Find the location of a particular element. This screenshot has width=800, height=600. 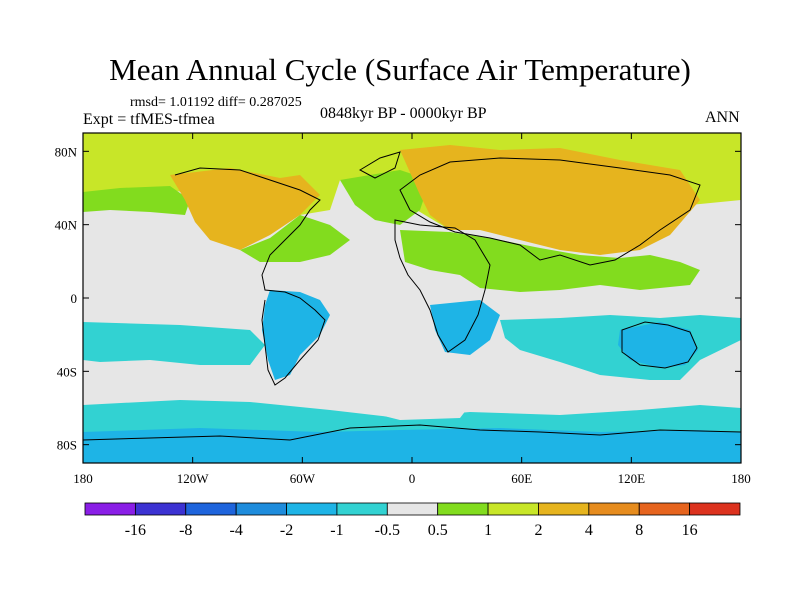

colorbar-label: -8 is located at coordinates (185, 530).